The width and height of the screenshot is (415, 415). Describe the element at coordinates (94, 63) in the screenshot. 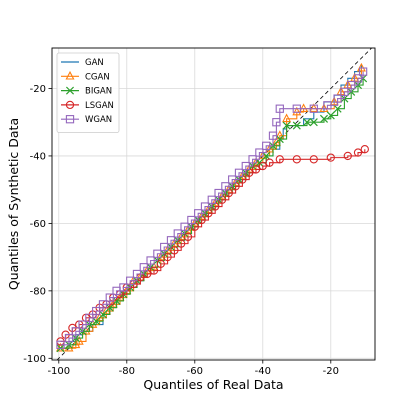

I see `legend-label: GAN` at that location.